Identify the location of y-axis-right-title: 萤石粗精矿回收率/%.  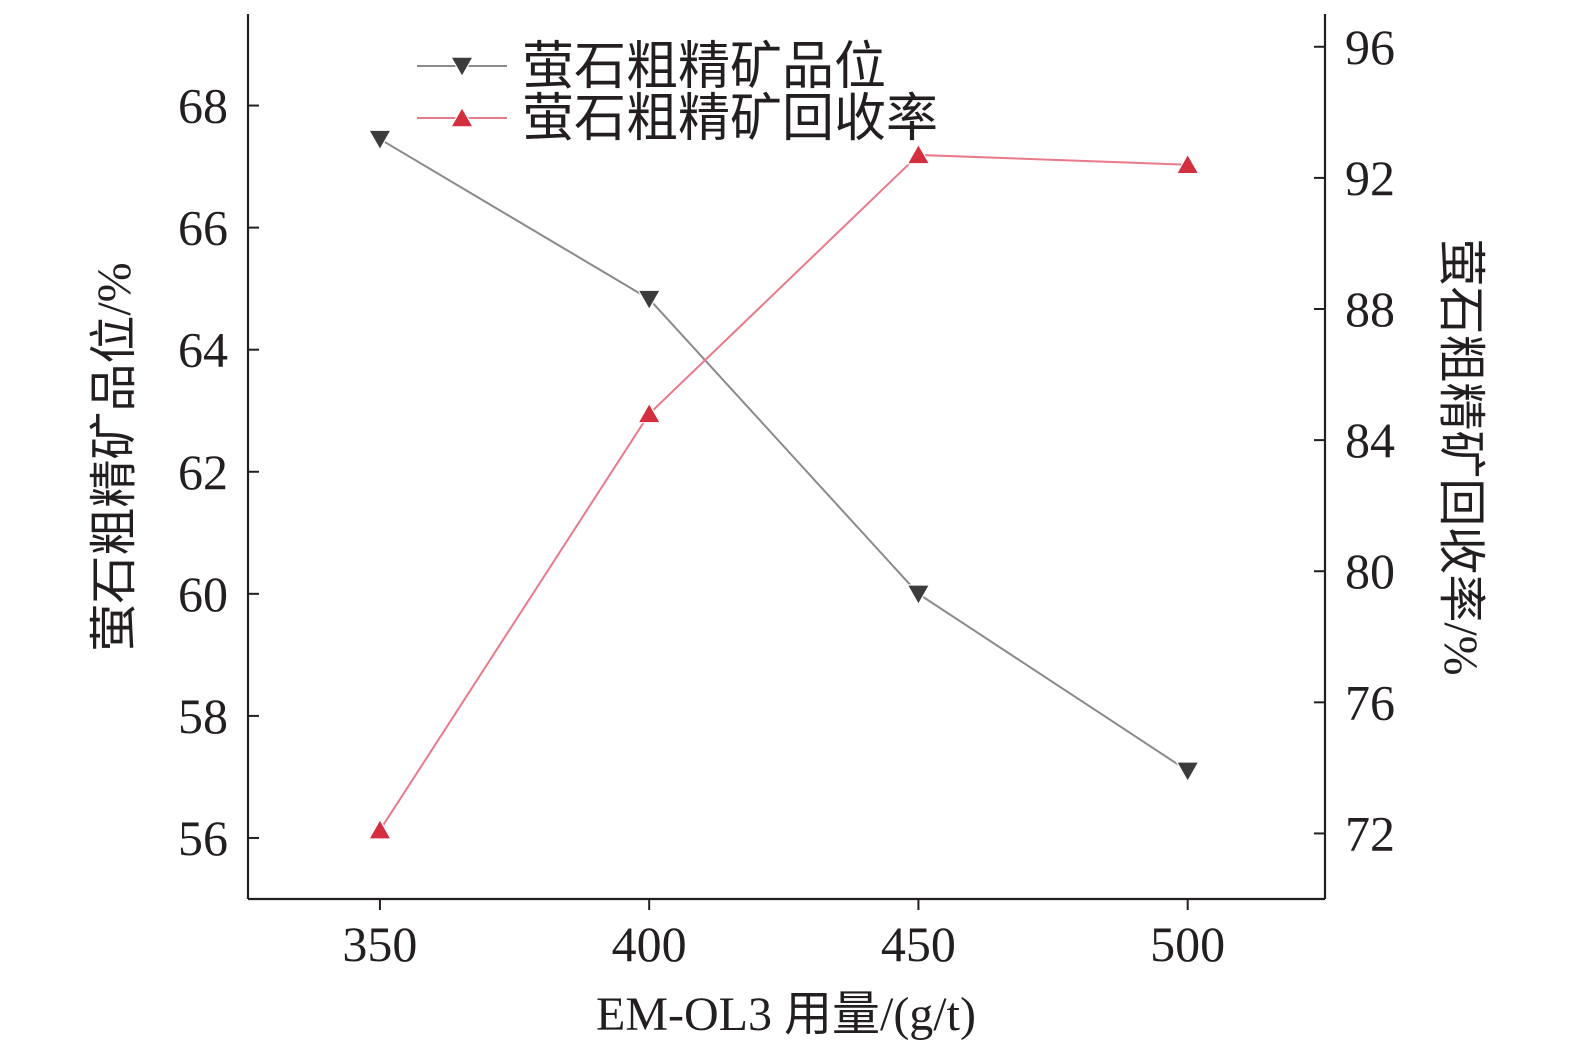
(1460, 456).